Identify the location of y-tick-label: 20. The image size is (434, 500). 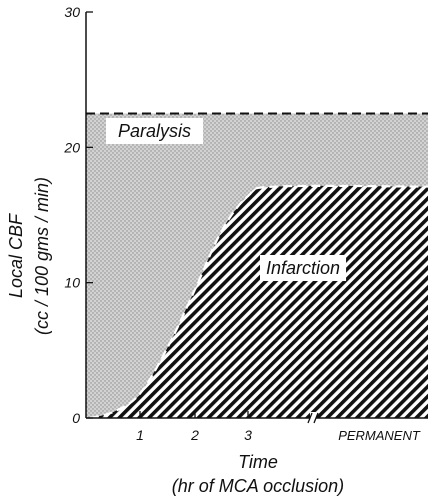
(71, 147).